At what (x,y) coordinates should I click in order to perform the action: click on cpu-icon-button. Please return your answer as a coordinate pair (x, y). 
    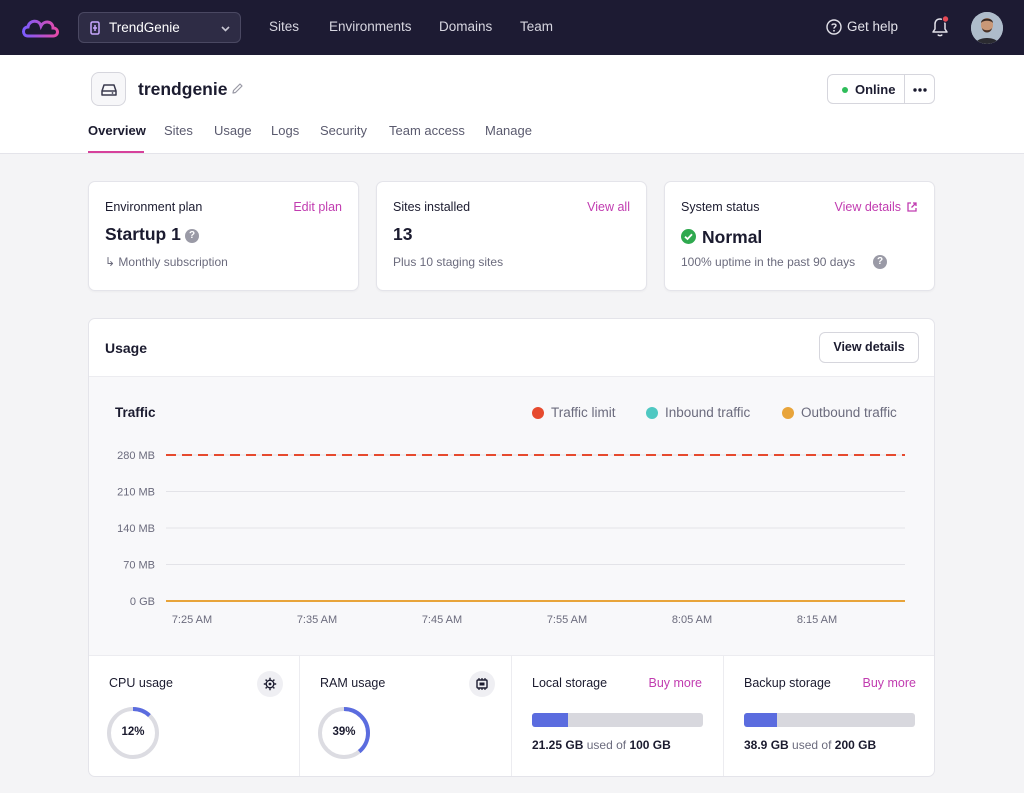
    Looking at the image, I should click on (270, 684).